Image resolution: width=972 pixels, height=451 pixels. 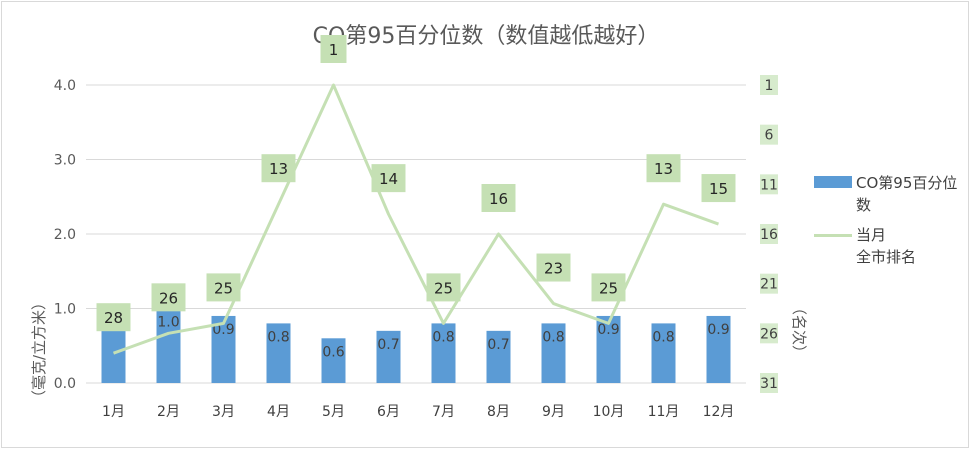 What do you see at coordinates (65, 86) in the screenshot?
I see `y-tick-label: 4.0` at bounding box center [65, 86].